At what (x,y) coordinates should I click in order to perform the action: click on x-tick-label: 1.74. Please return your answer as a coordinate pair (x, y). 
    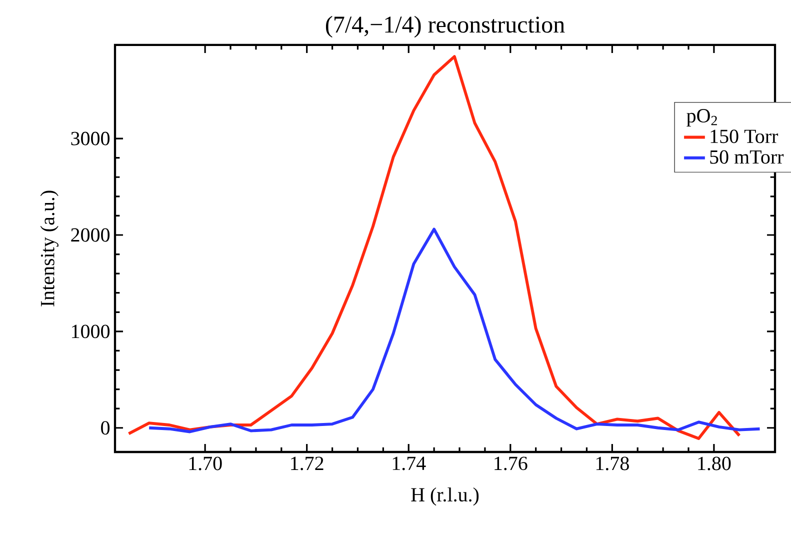
    Looking at the image, I should click on (409, 463).